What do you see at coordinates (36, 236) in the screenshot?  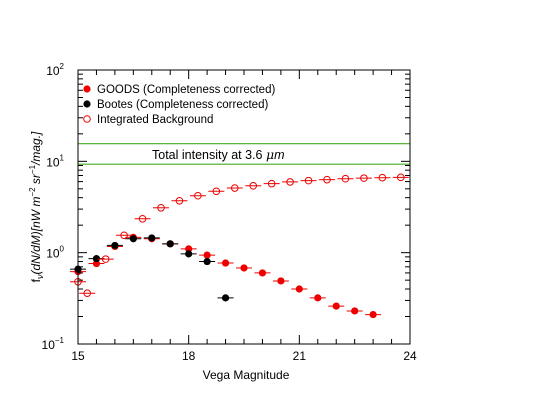 I see `y-label-mid: (dN/dM)[nW m` at bounding box center [36, 236].